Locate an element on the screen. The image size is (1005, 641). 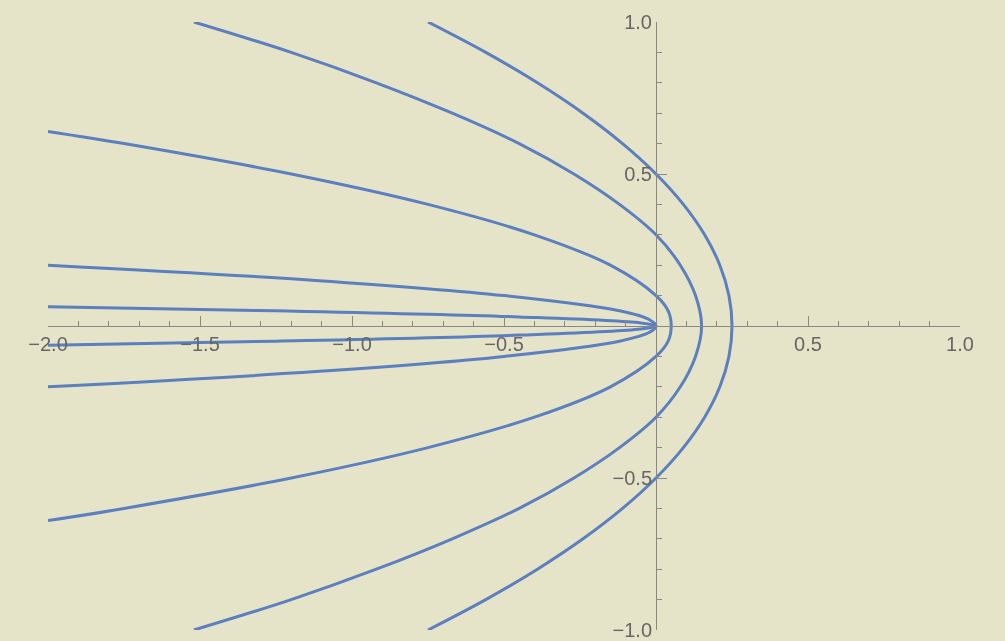
y-tick-label: 1.0 is located at coordinates (638, 22).